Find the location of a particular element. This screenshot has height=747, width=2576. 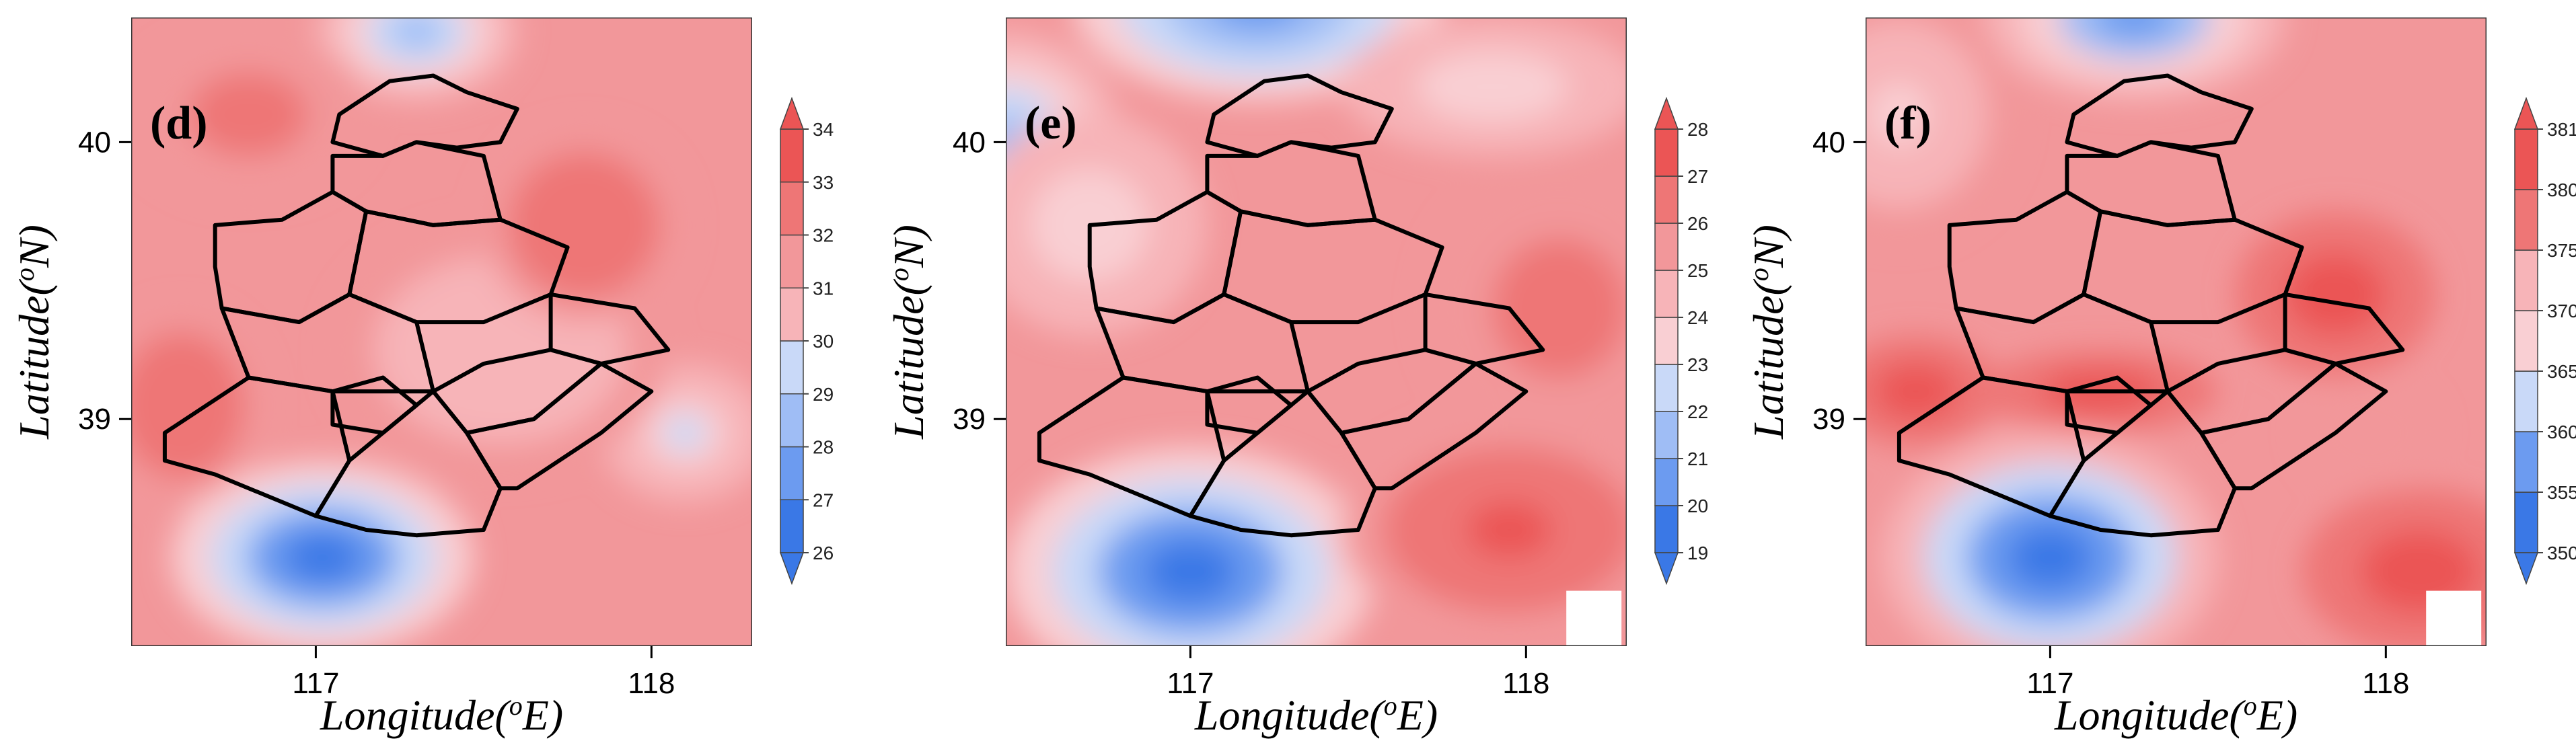

colorbar-label: 355 is located at coordinates (2561, 493).